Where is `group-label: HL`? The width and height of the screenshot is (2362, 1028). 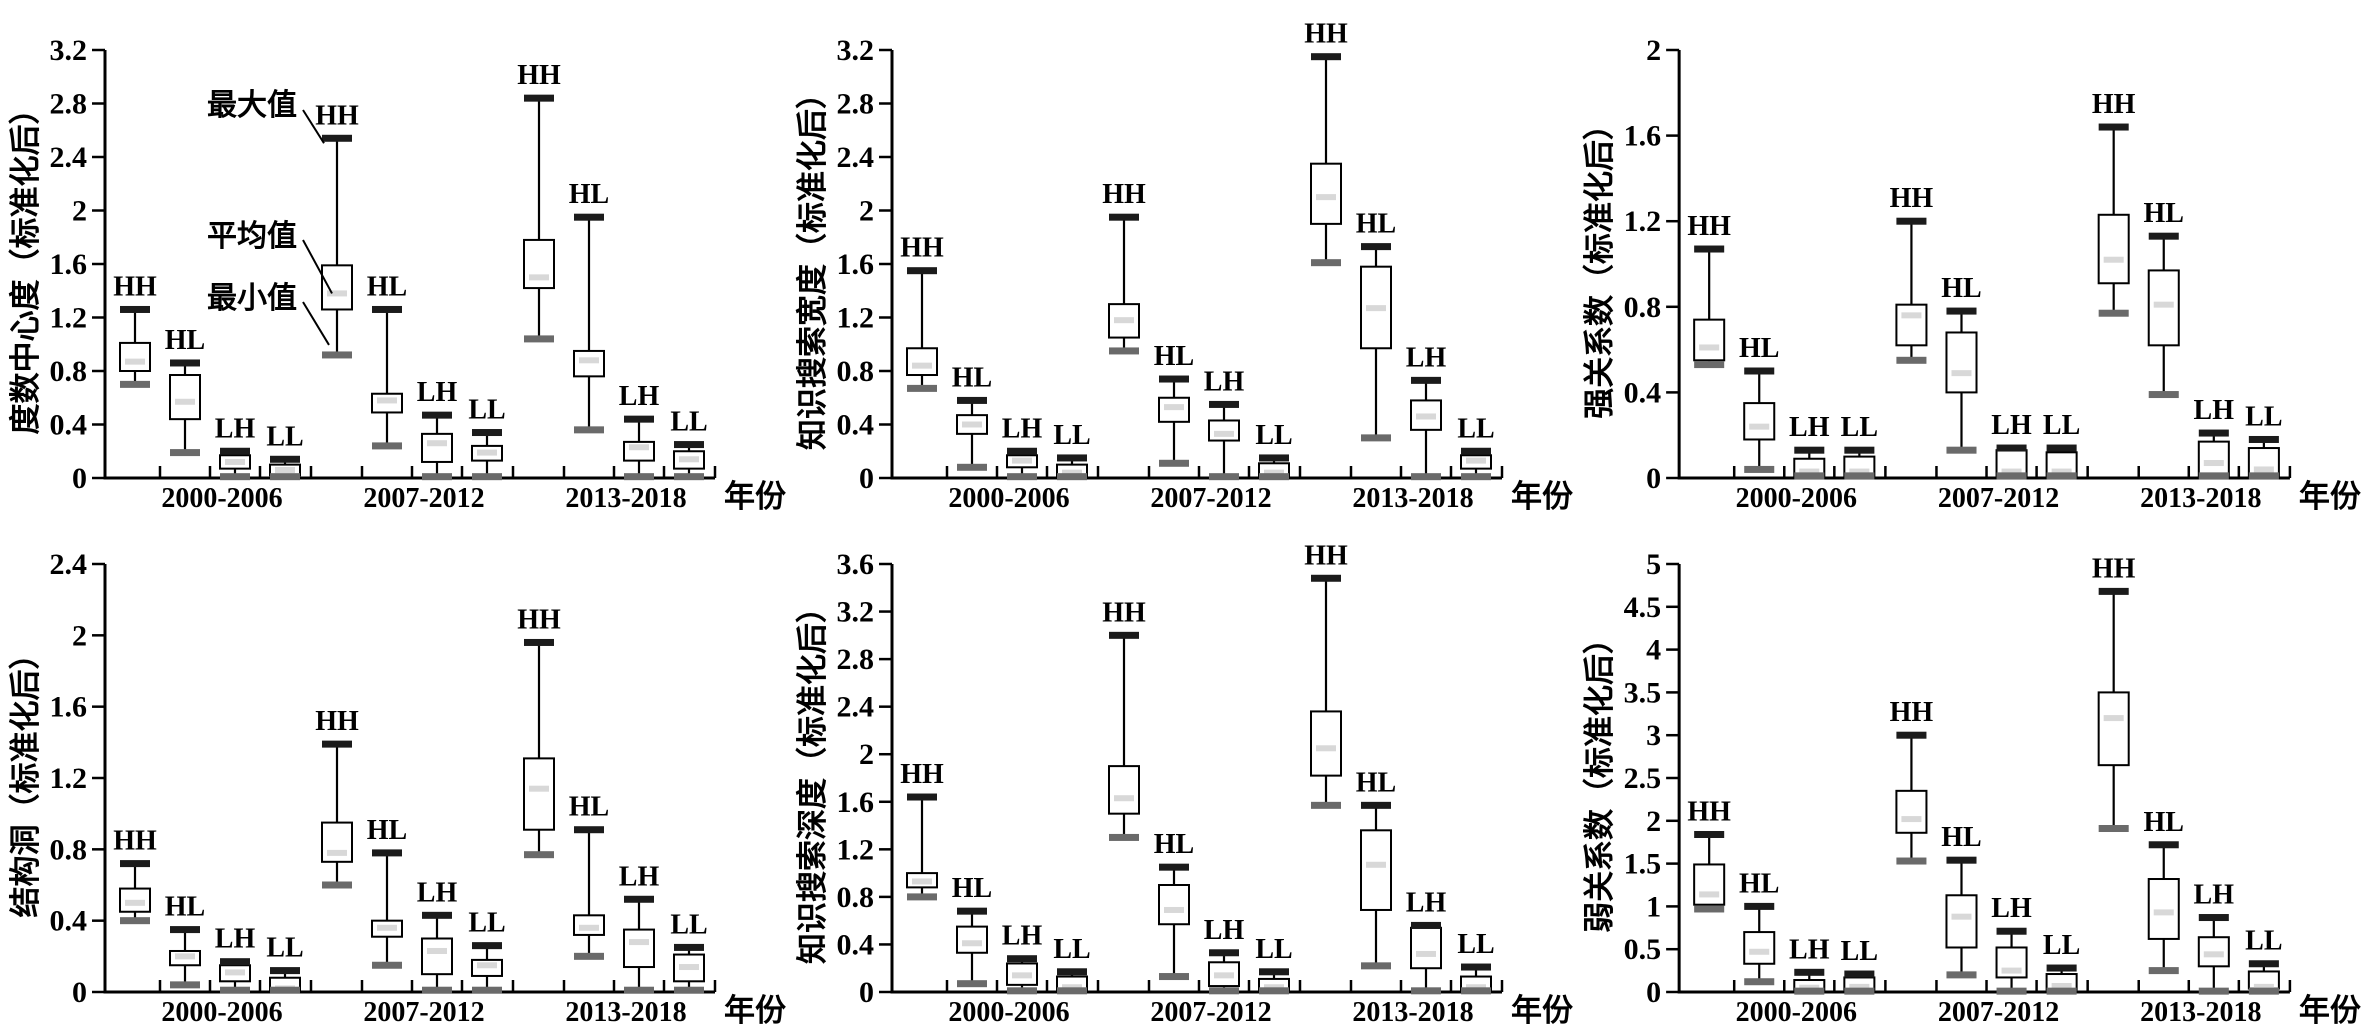
group-label: HL is located at coordinates (589, 194).